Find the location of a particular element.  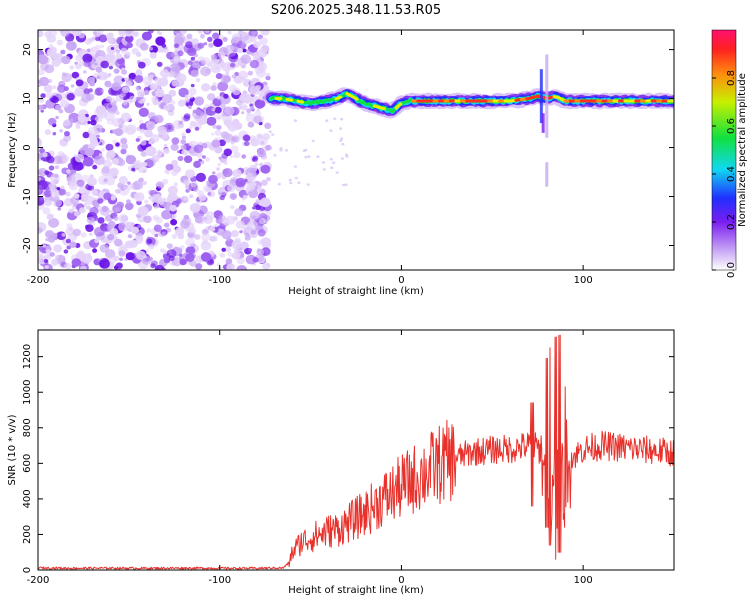

colorbar-ticks: 0.0 0.2 0.4 0.6 0.8 is located at coordinates (724, 174).